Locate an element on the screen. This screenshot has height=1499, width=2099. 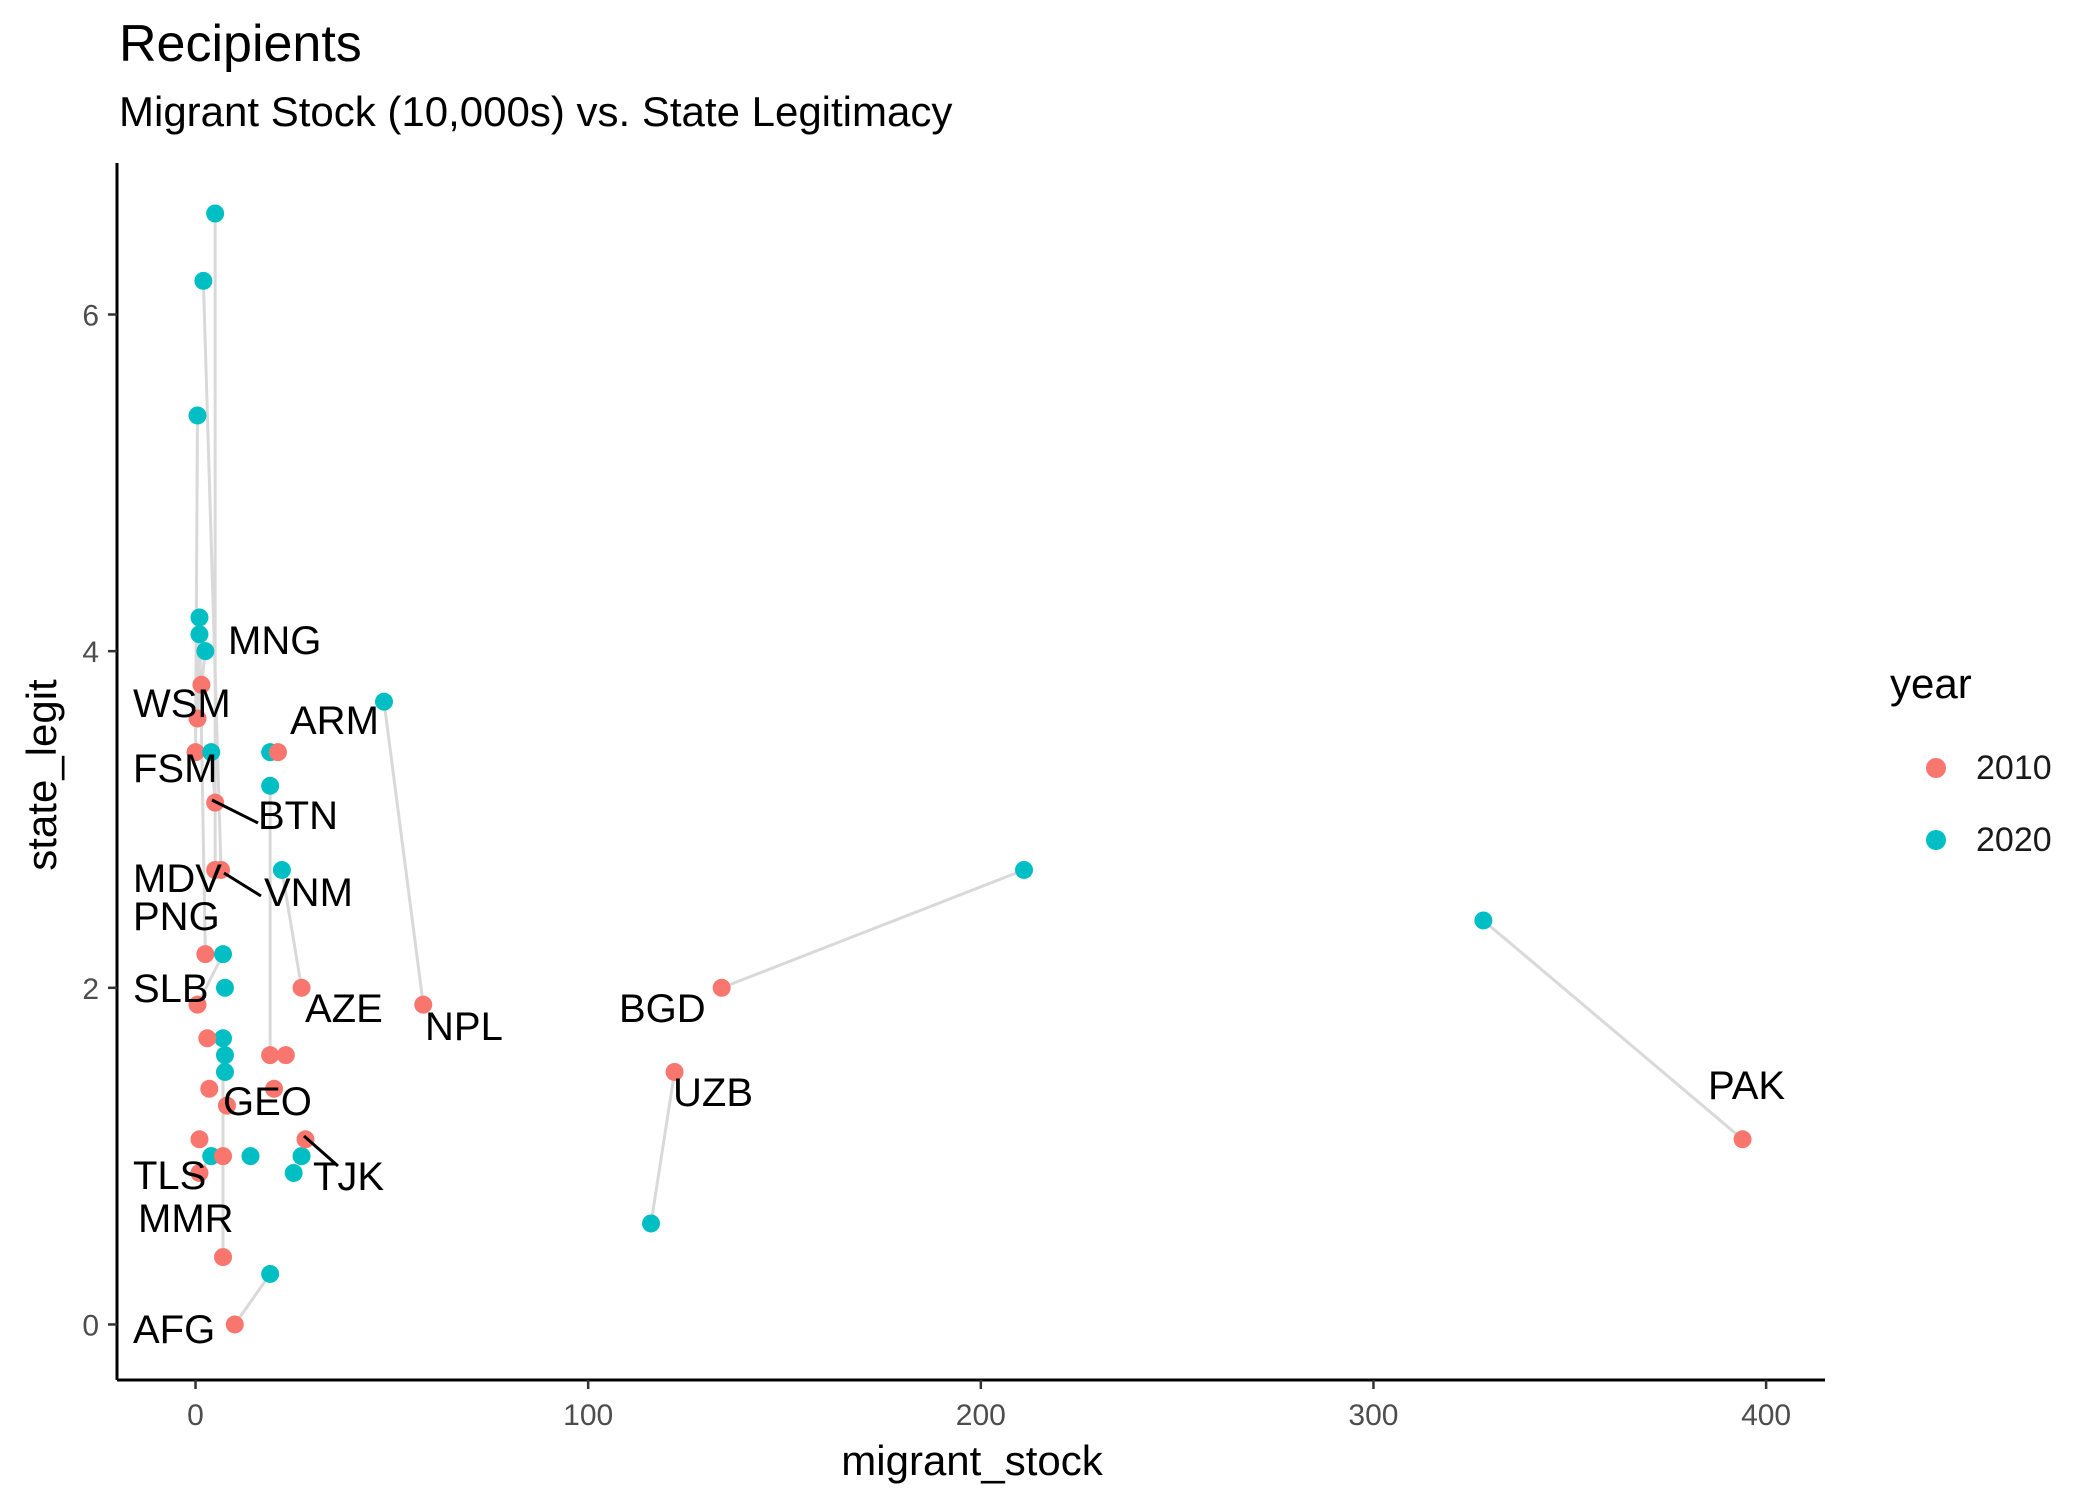
legend-swatch-2020 is located at coordinates (1936, 840).